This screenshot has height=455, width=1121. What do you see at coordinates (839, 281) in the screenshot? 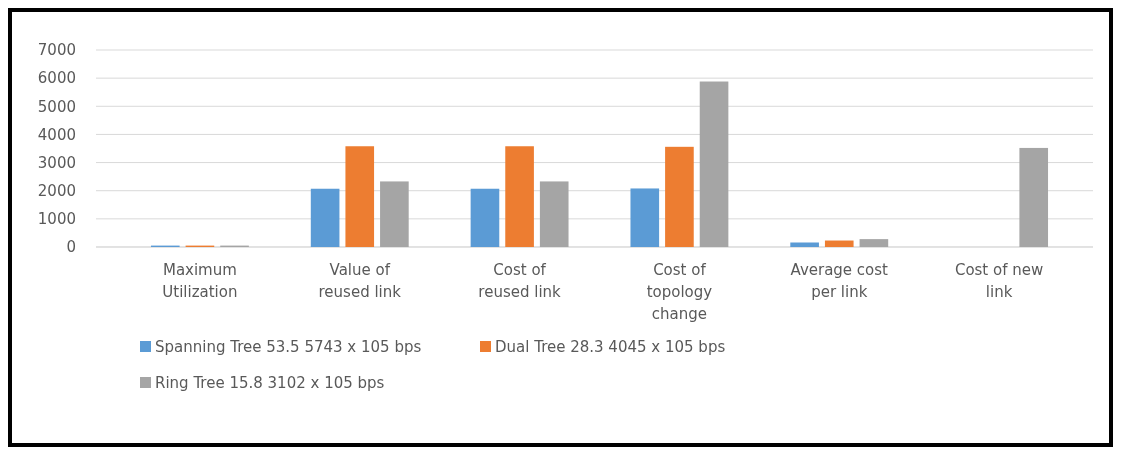
I see `x-tick-label: Average cost per link` at bounding box center [839, 281].